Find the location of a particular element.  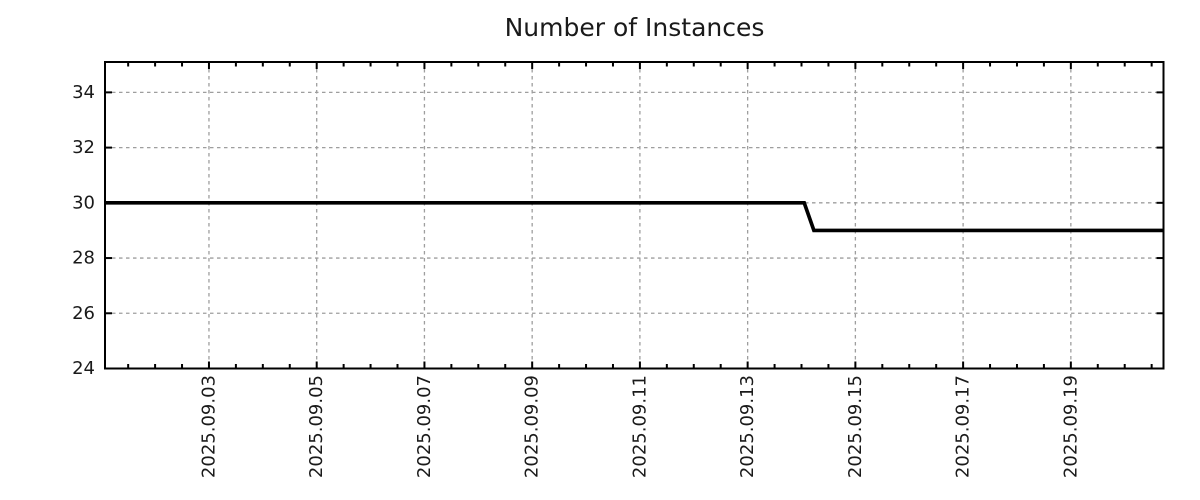

x-tick-label: 2025.09.09 is located at coordinates (532, 426).